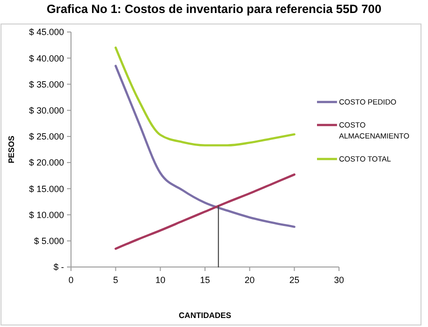 Image resolution: width=428 pixels, height=327 pixels. What do you see at coordinates (249, 280) in the screenshot?
I see `x-tick-label: 20` at bounding box center [249, 280].